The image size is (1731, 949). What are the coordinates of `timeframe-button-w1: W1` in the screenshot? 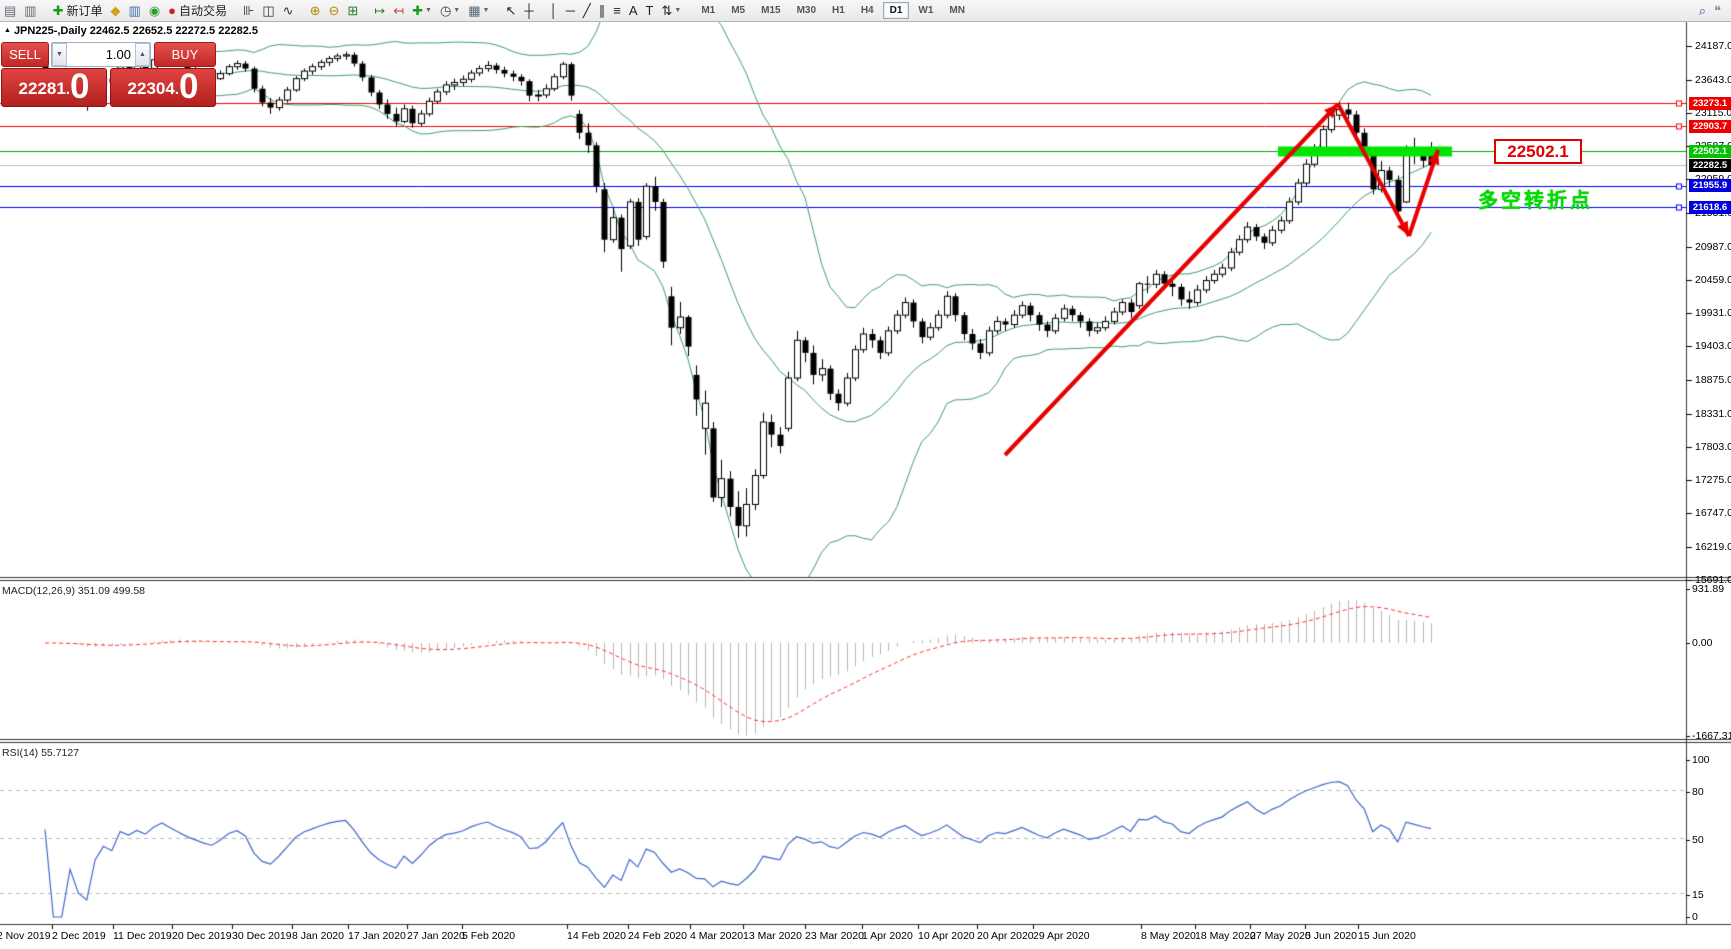 It's located at (926, 10).